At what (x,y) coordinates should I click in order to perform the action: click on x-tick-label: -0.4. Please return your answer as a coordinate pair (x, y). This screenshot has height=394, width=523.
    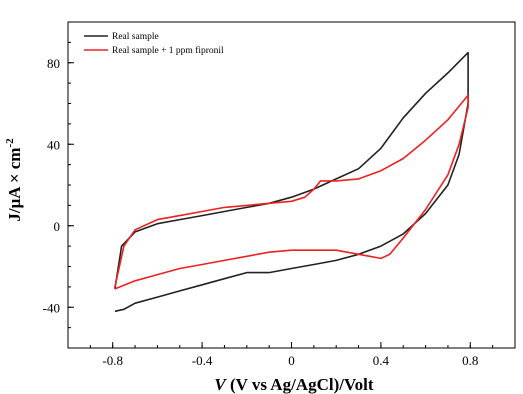
    Looking at the image, I should click on (202, 360).